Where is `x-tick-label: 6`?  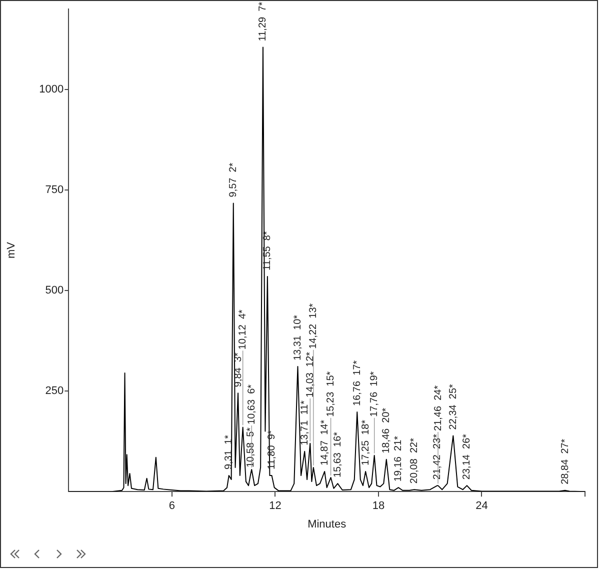
x-tick-label: 6 is located at coordinates (171, 506).